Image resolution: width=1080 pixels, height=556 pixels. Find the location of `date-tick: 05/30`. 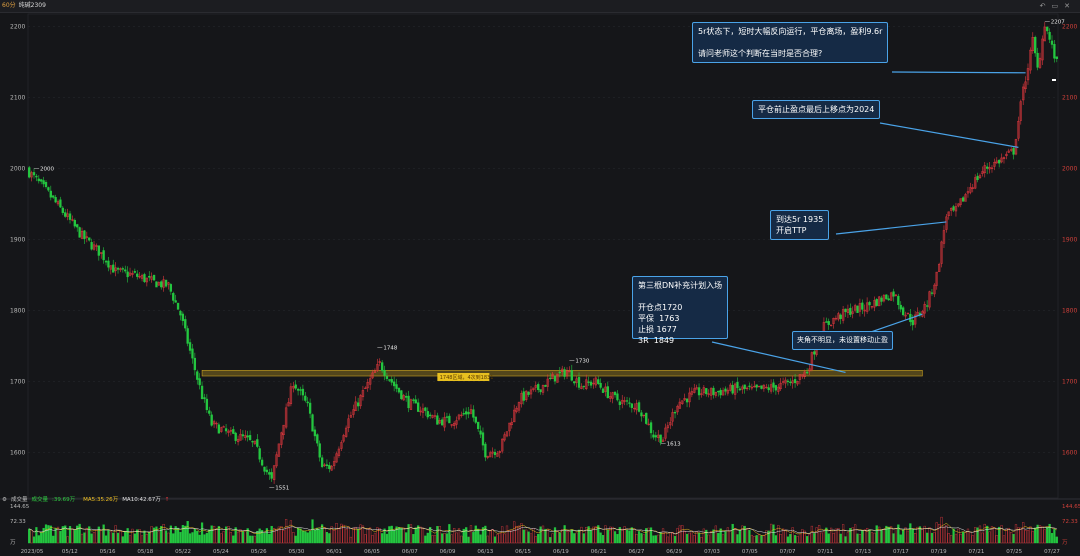

date-tick: 05/30 is located at coordinates (297, 552).